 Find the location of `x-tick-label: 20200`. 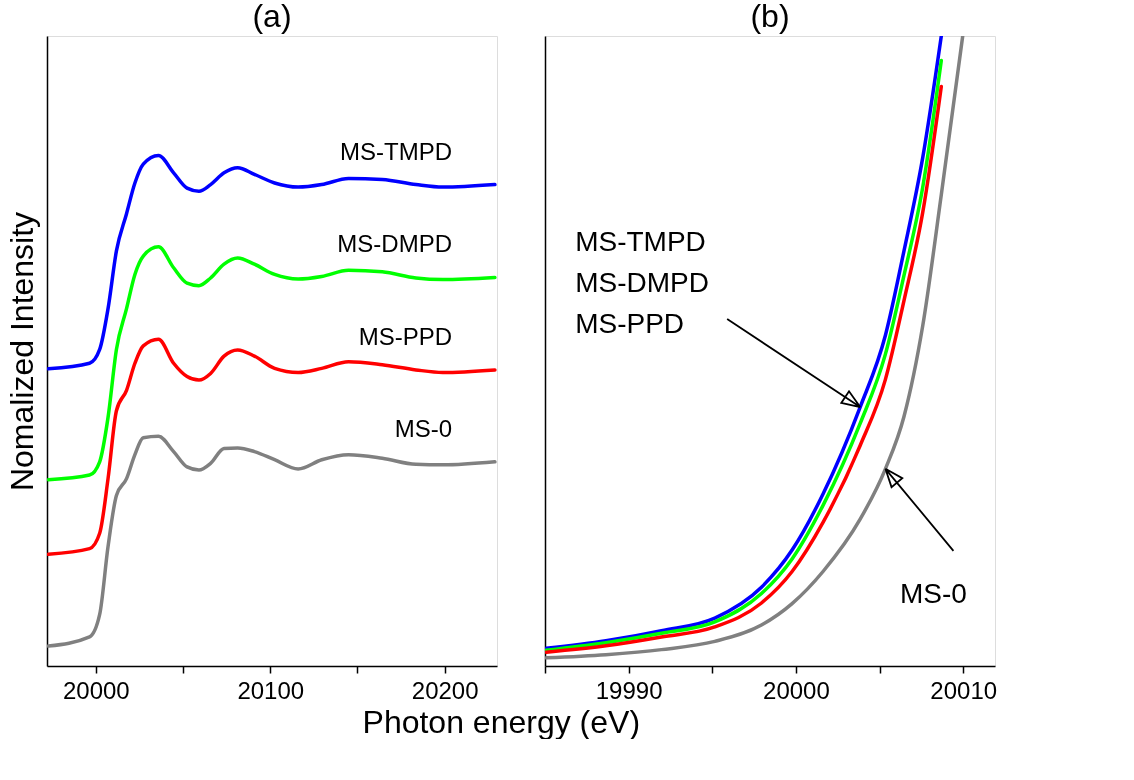

x-tick-label: 20200 is located at coordinates (445, 690).